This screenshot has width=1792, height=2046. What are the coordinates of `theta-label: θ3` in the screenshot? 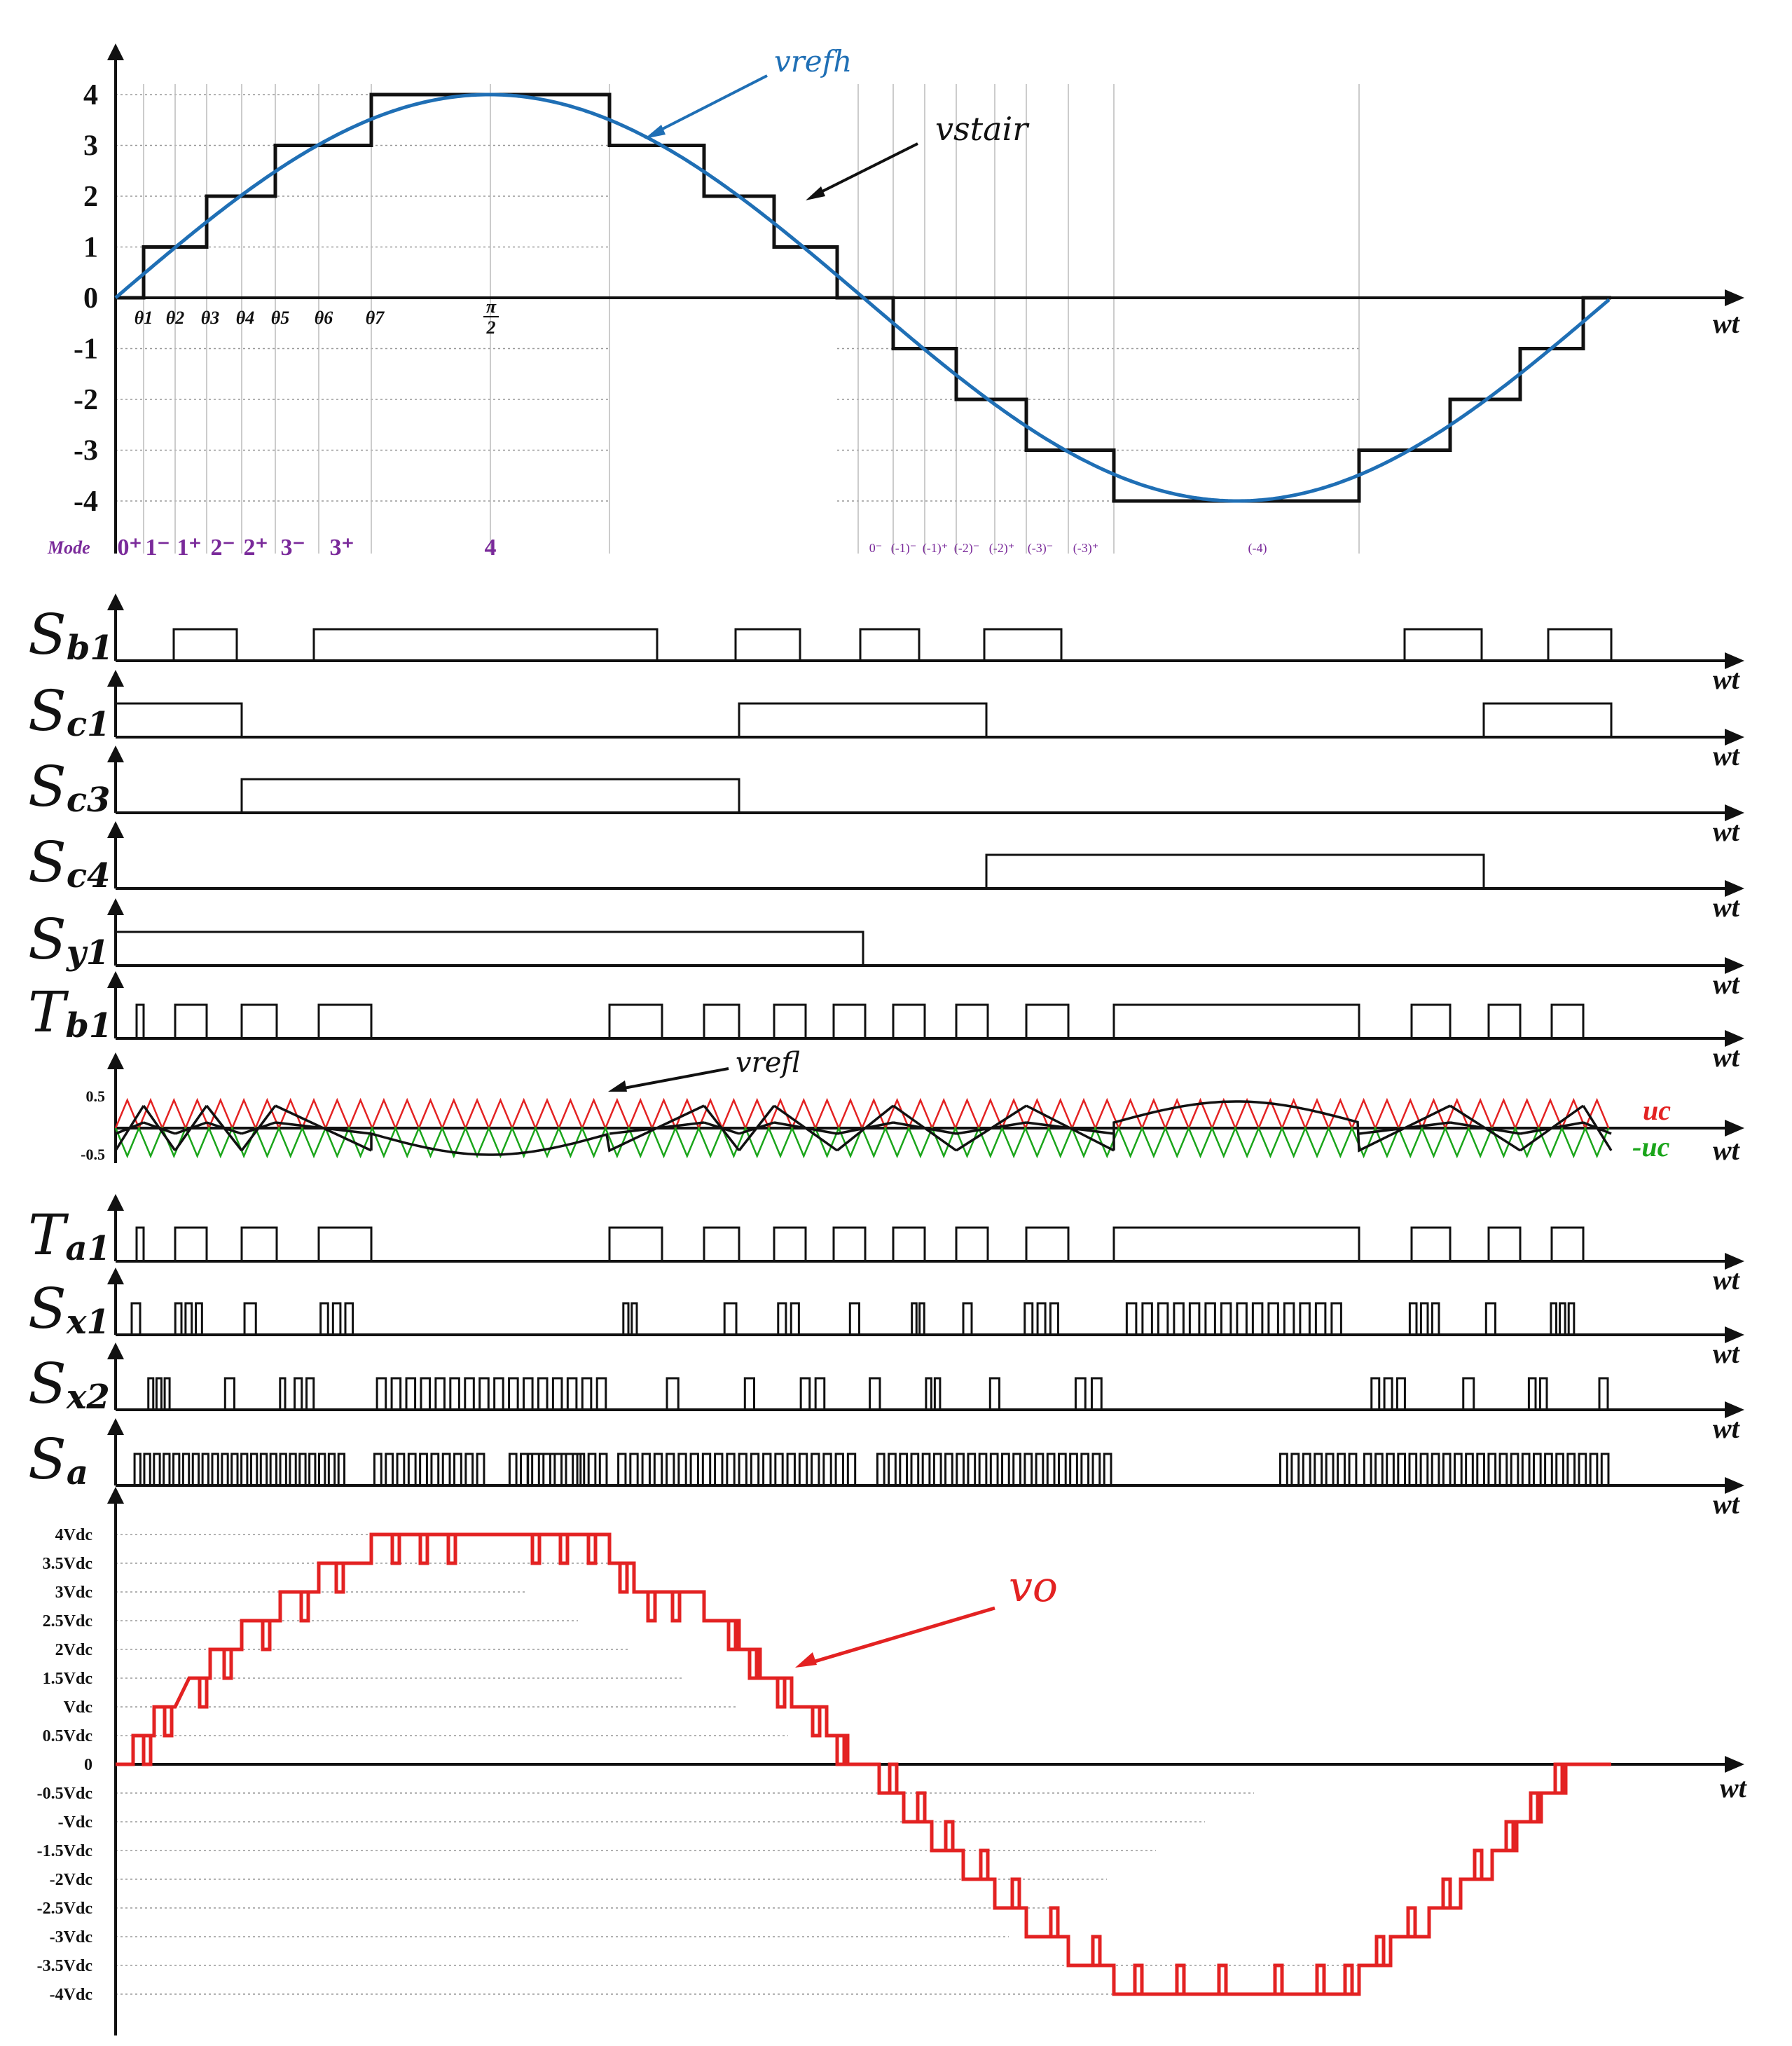 It's located at (211, 318).